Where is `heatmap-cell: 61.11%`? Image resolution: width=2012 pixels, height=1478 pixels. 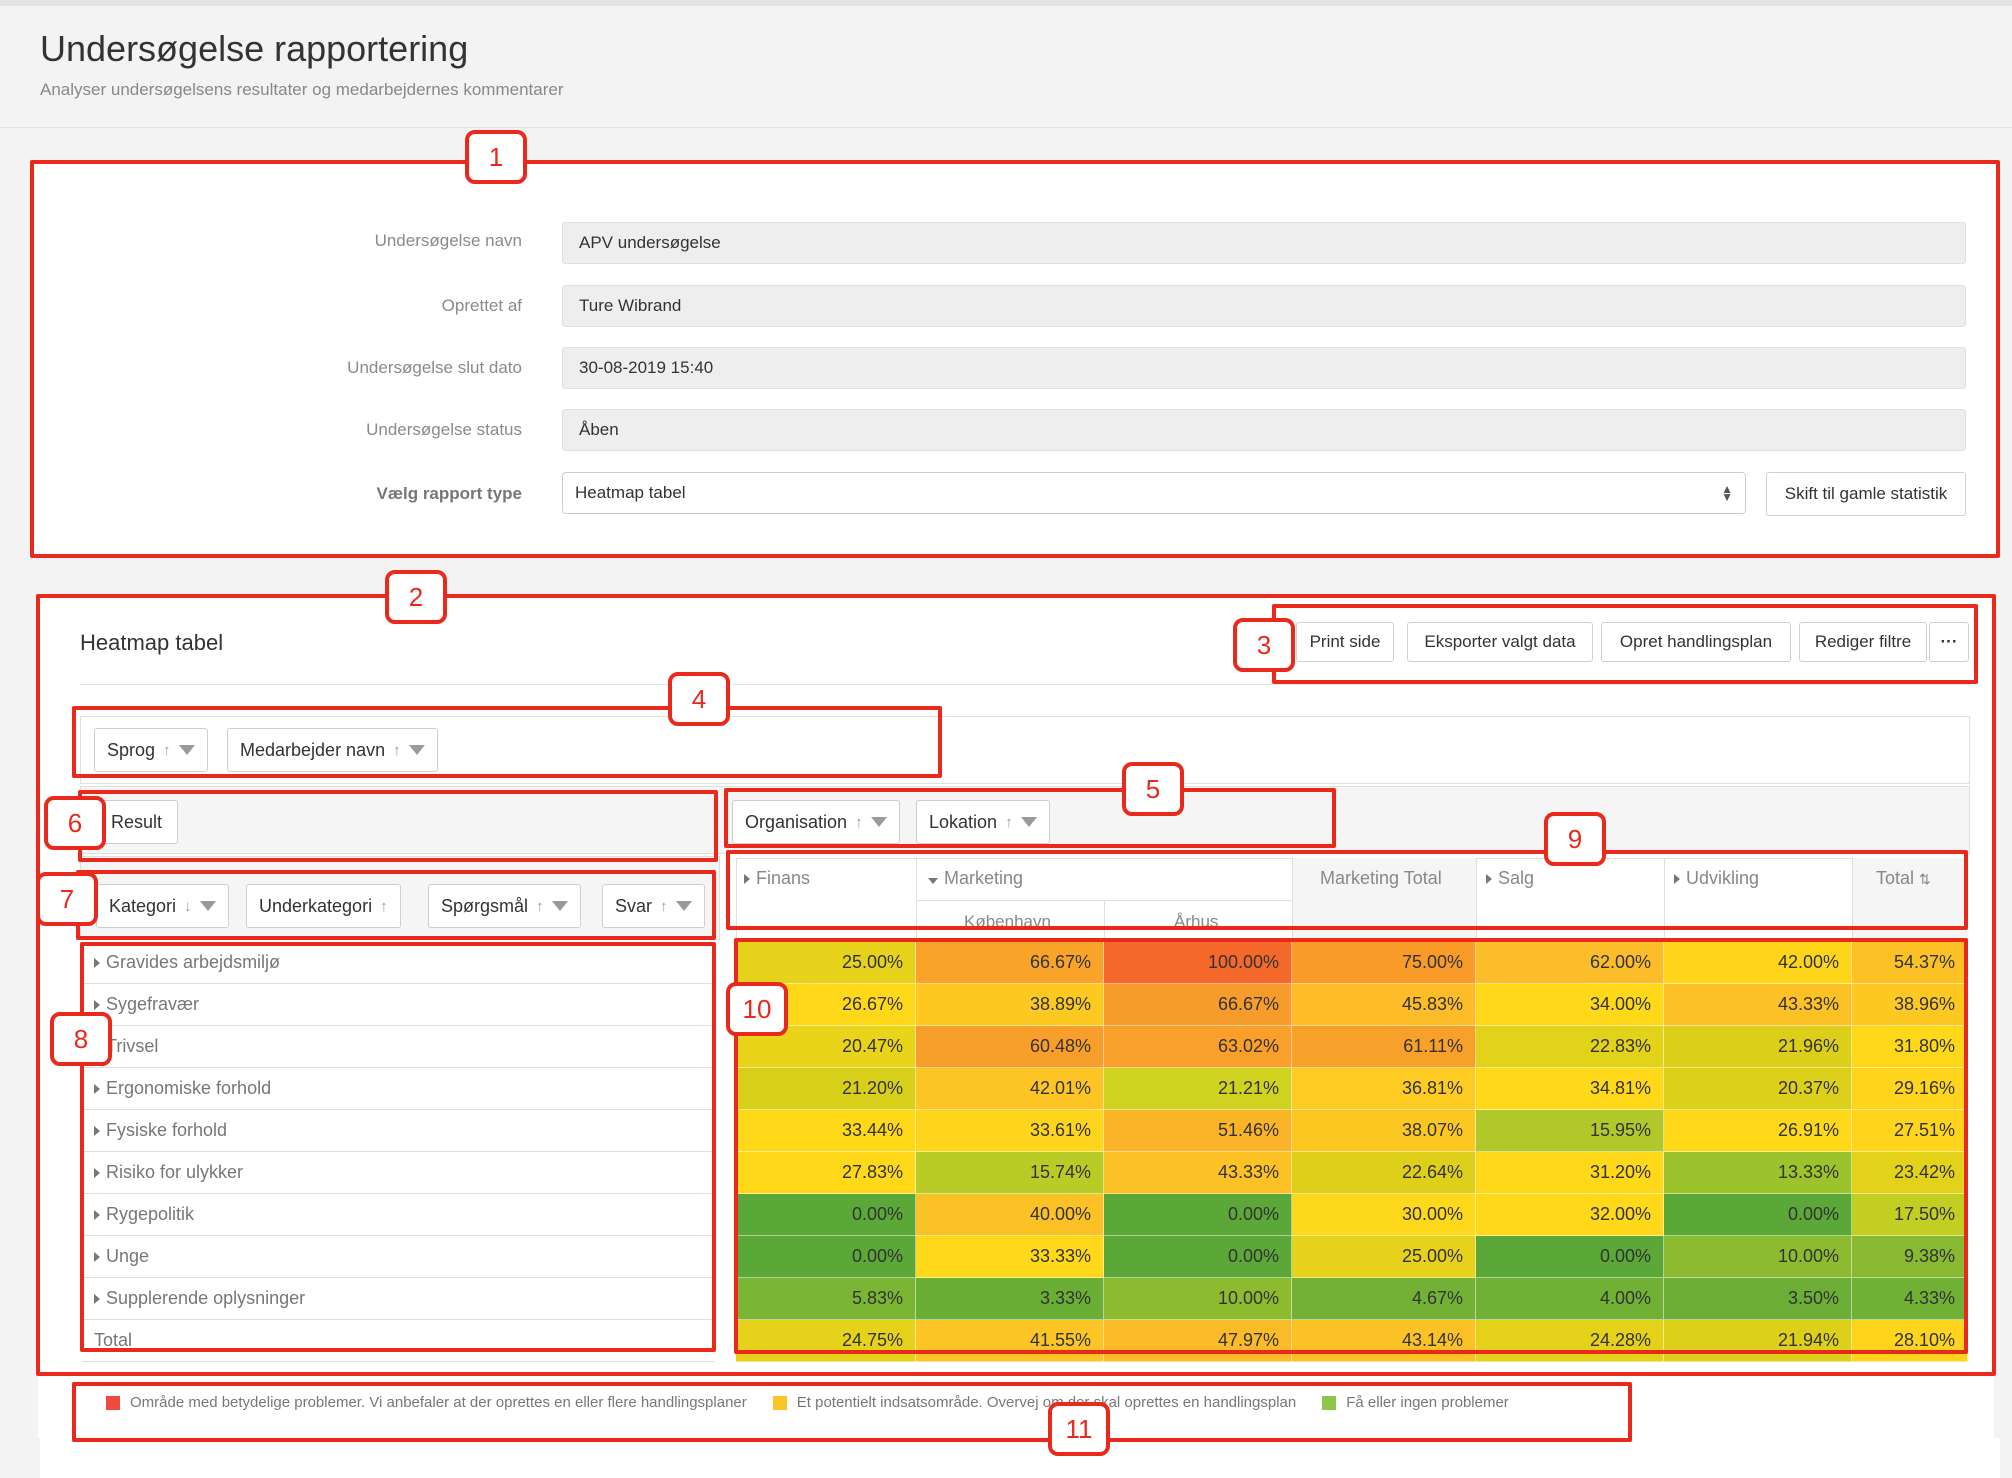
heatmap-cell: 61.11% is located at coordinates (1384, 1047).